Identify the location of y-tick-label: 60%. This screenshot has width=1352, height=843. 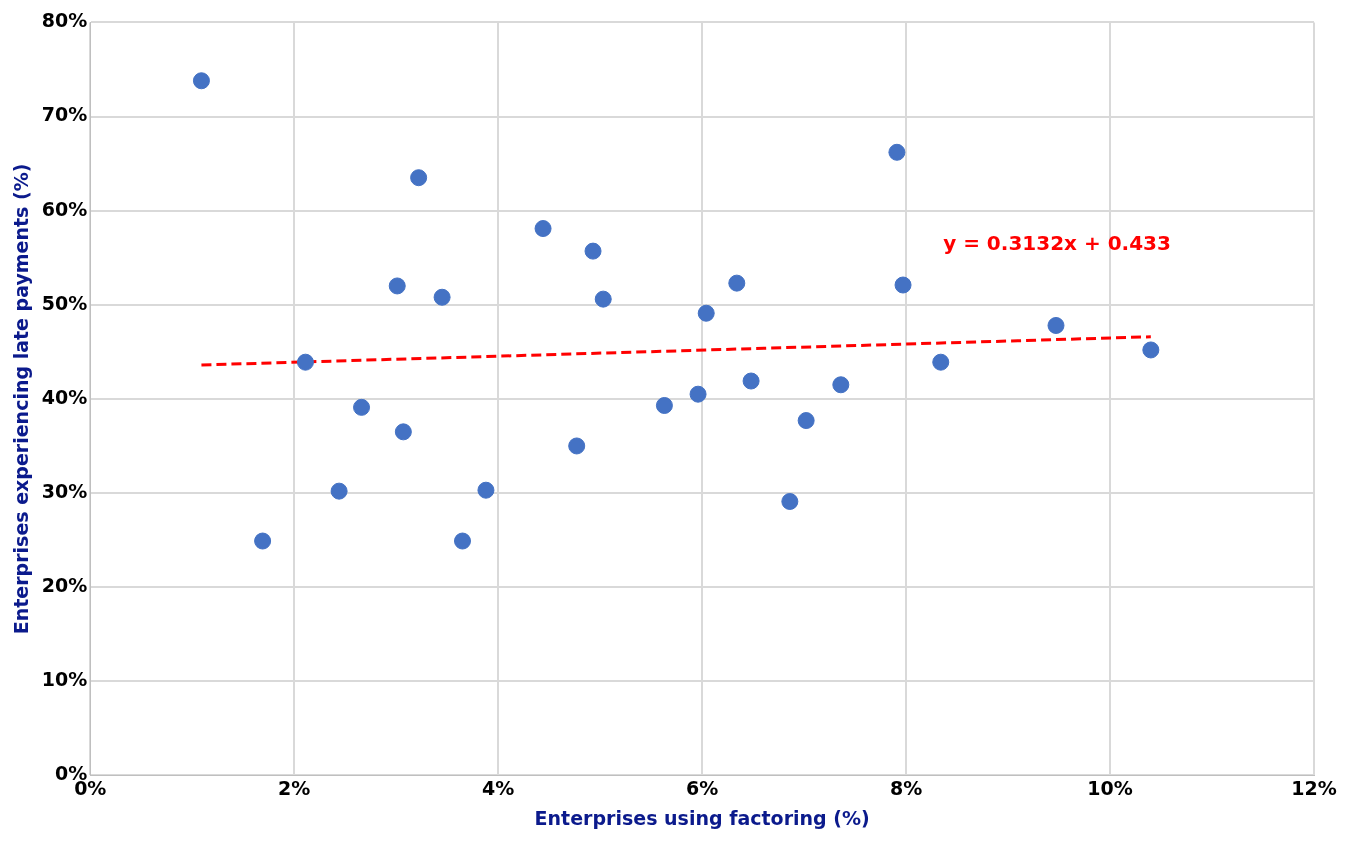
(64, 208).